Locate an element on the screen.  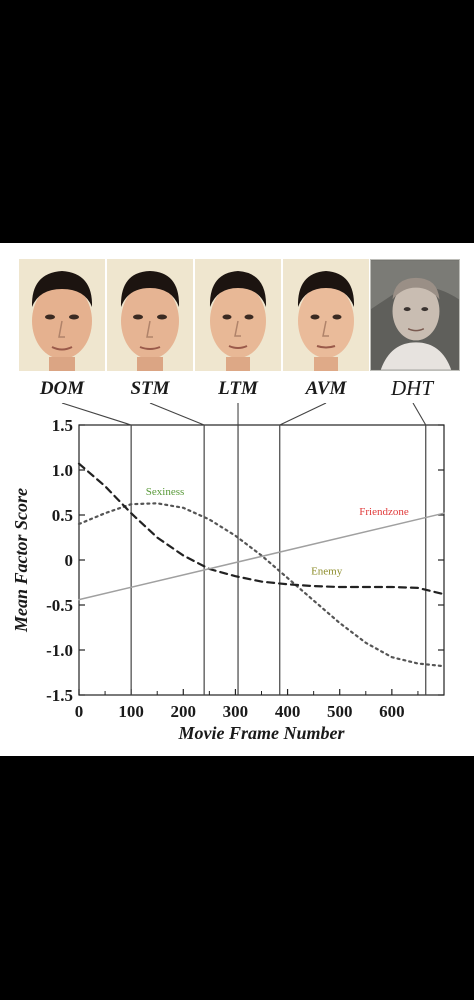
x-tick-label: 300 is located at coordinates (236, 711).